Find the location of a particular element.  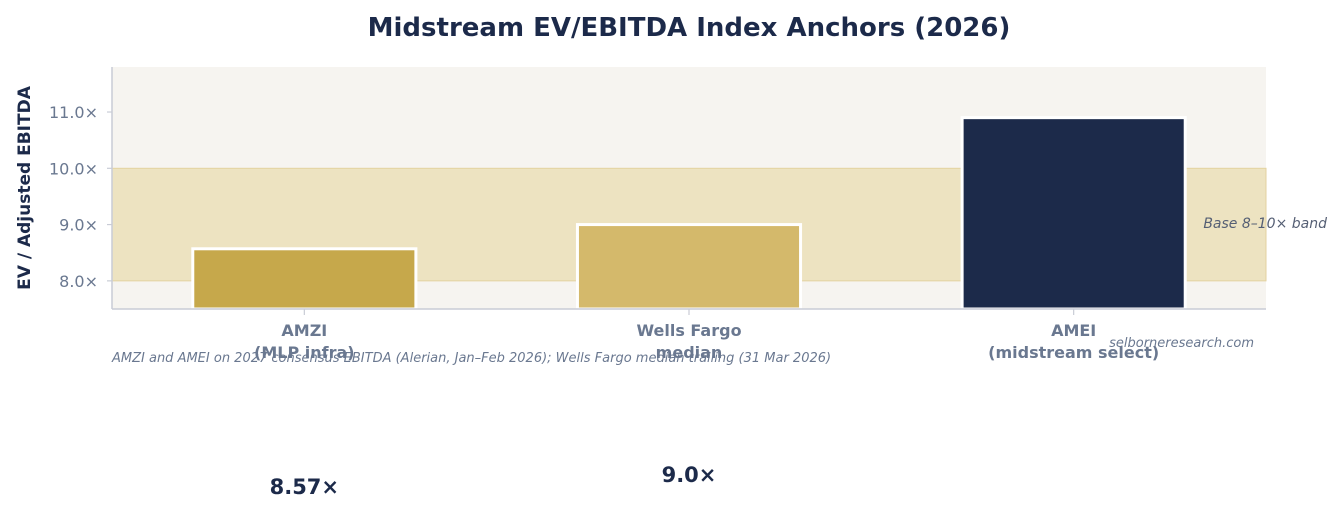

y-tick-label: 9.0× is located at coordinates (78, 225).